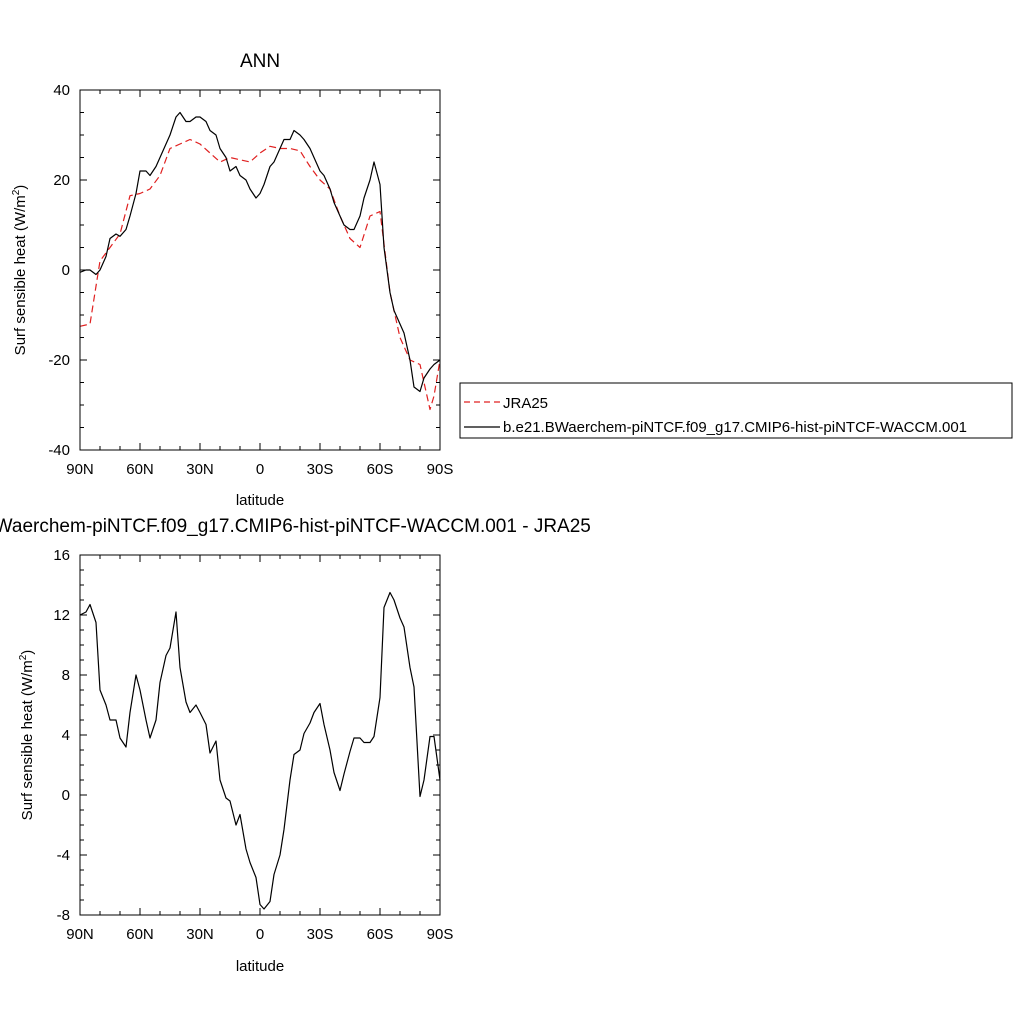 The image size is (1024, 1024). Describe the element at coordinates (61, 555) in the screenshot. I see `bottom-ytick-label-0: 16` at that location.